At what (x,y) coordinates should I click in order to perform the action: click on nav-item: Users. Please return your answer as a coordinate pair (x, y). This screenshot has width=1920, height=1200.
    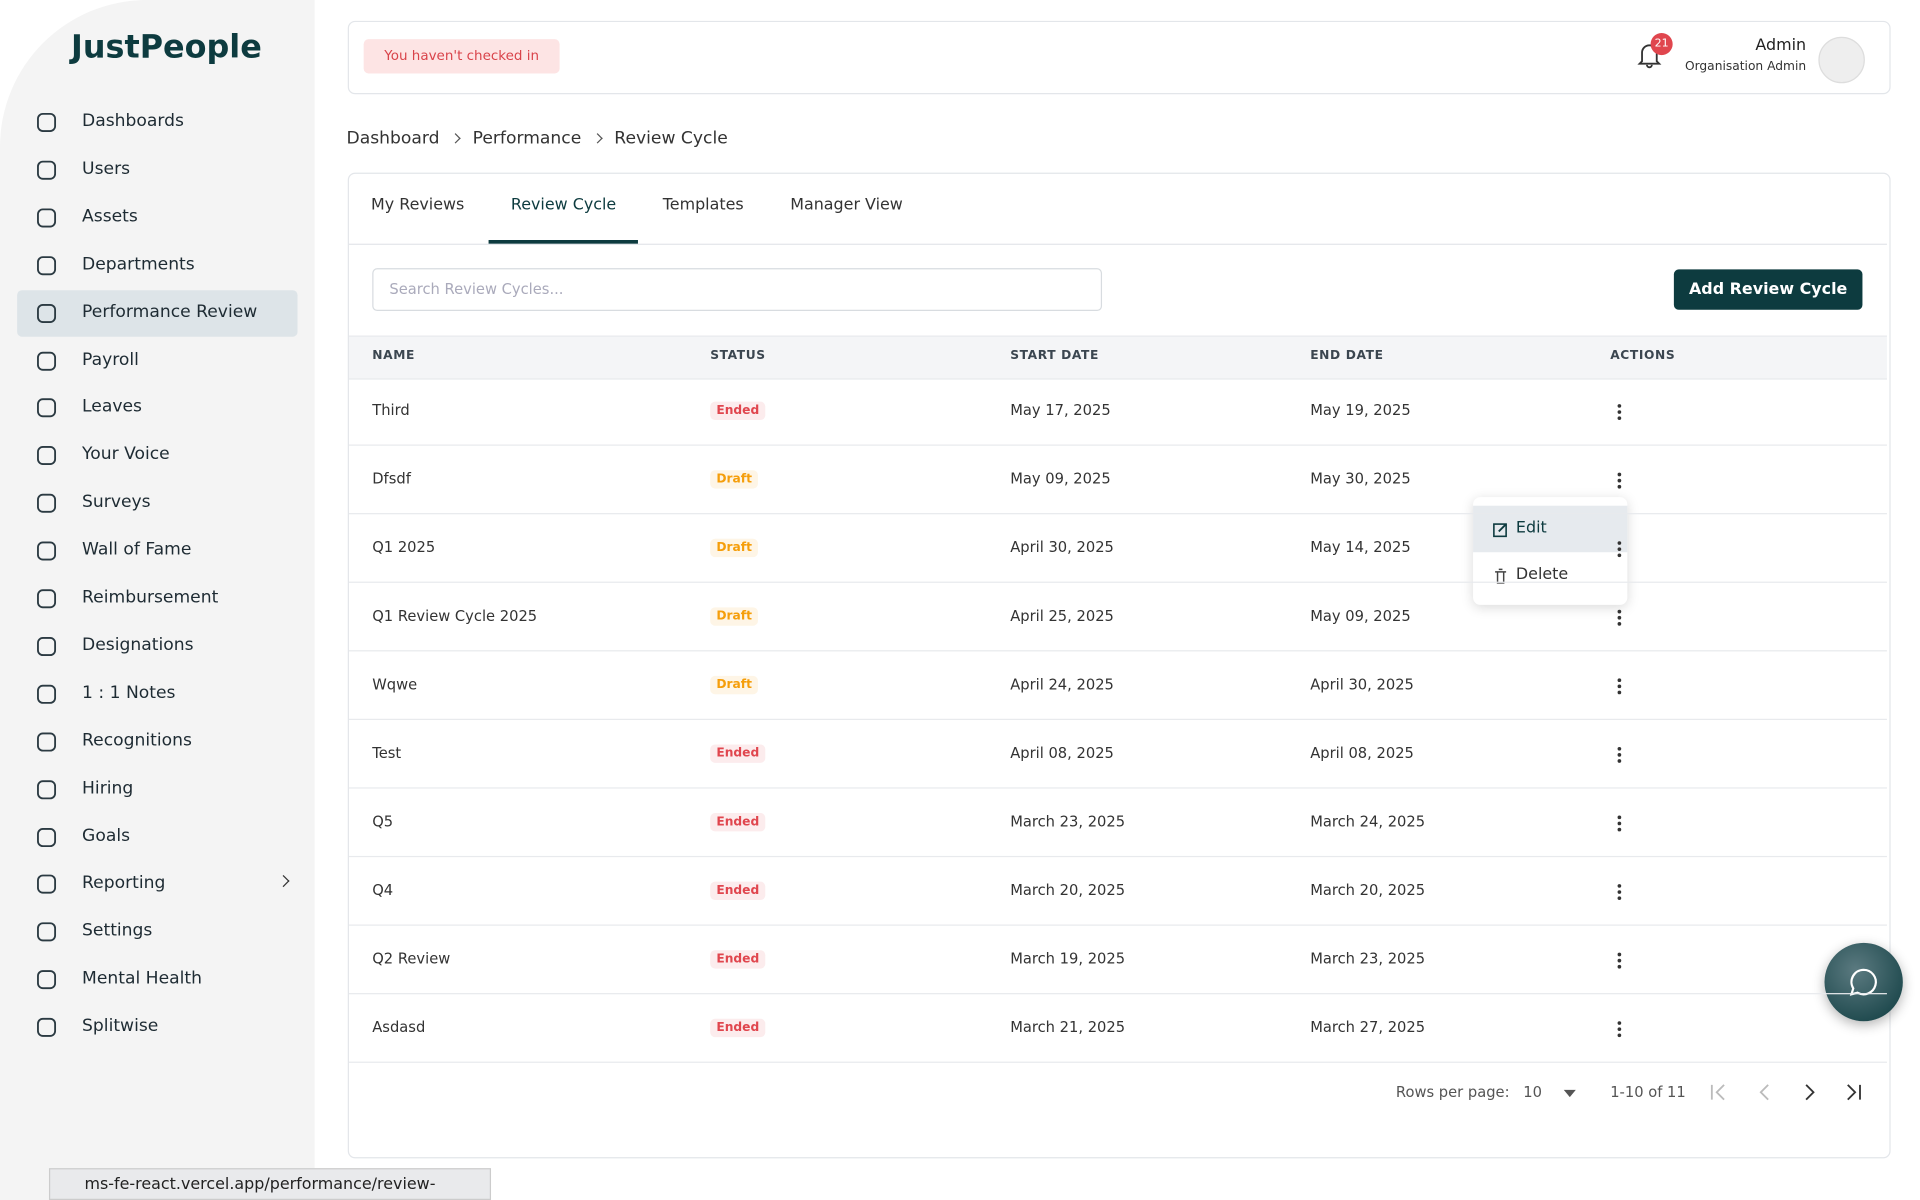
    Looking at the image, I should click on (157, 170).